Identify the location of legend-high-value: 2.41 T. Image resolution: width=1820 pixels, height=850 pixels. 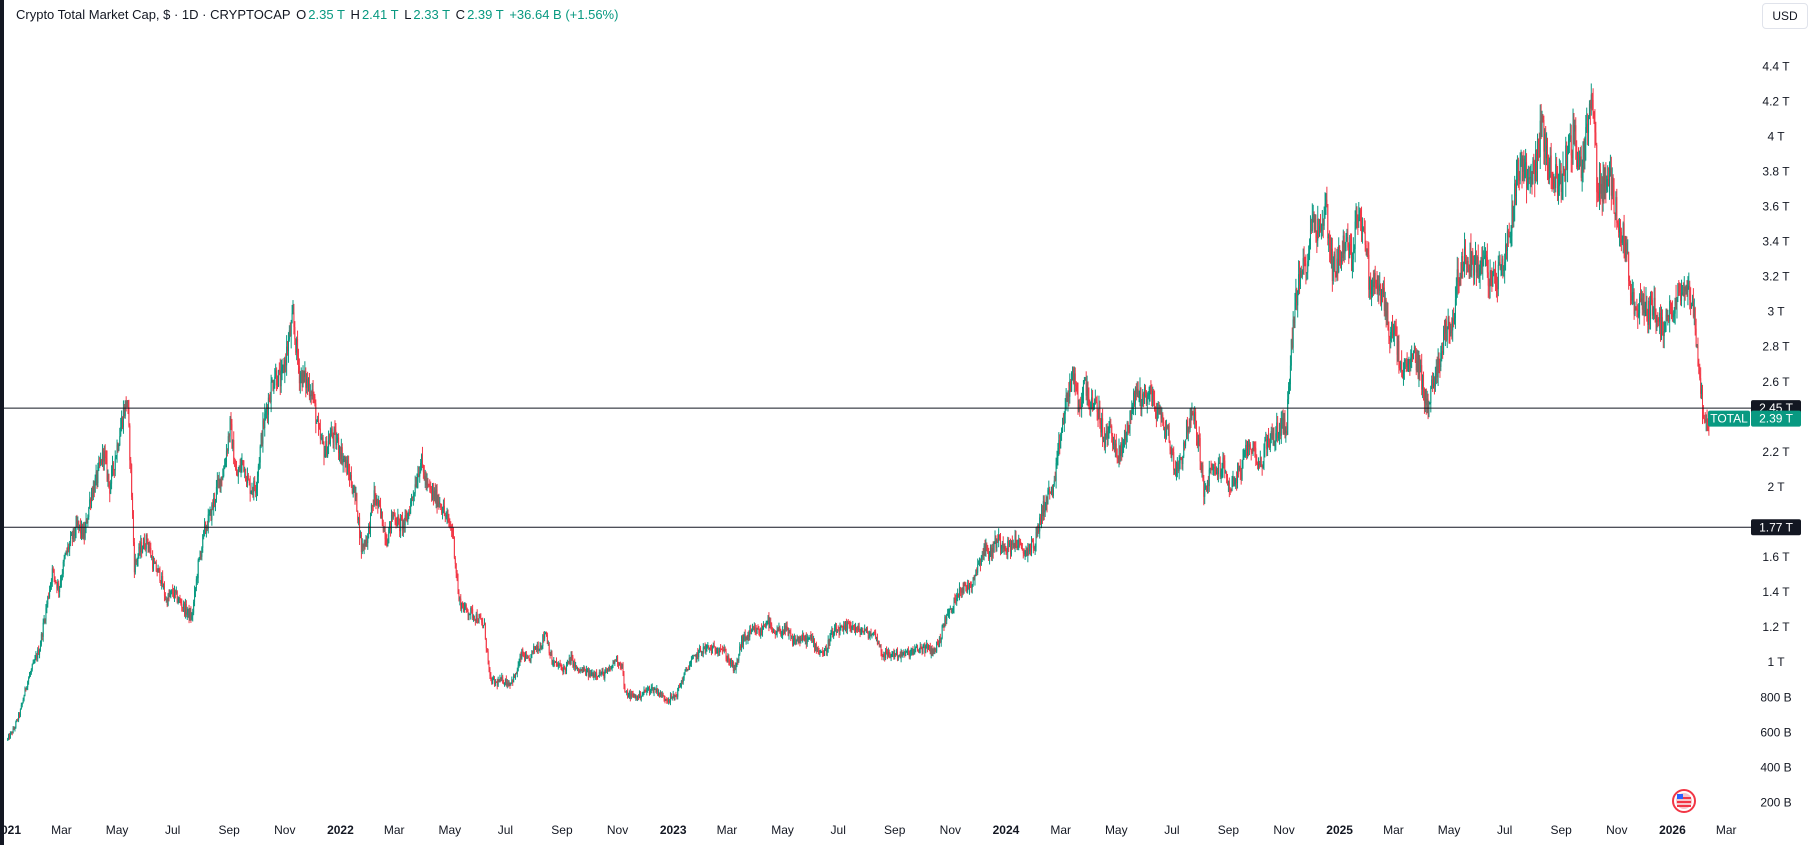
(380, 14).